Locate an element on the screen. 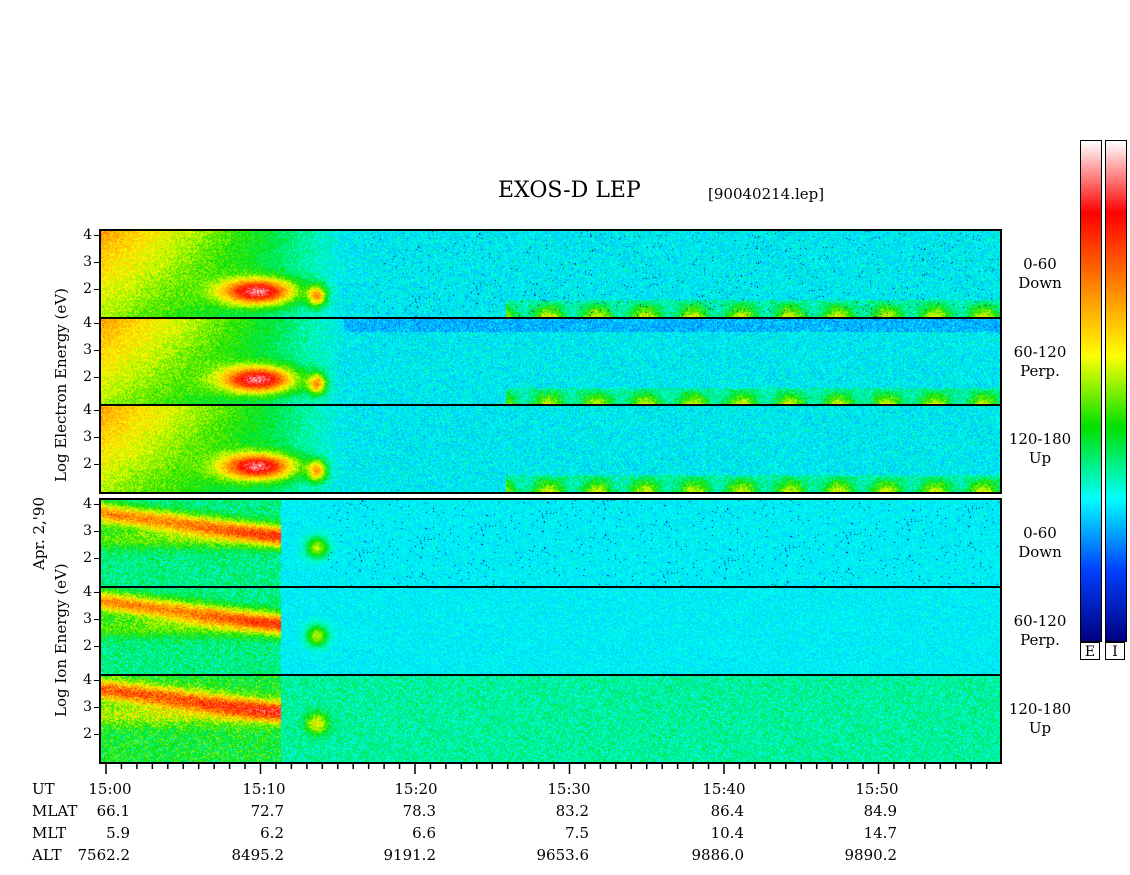 This screenshot has width=1130, height=875. x-axis is located at coordinates (550, 768).